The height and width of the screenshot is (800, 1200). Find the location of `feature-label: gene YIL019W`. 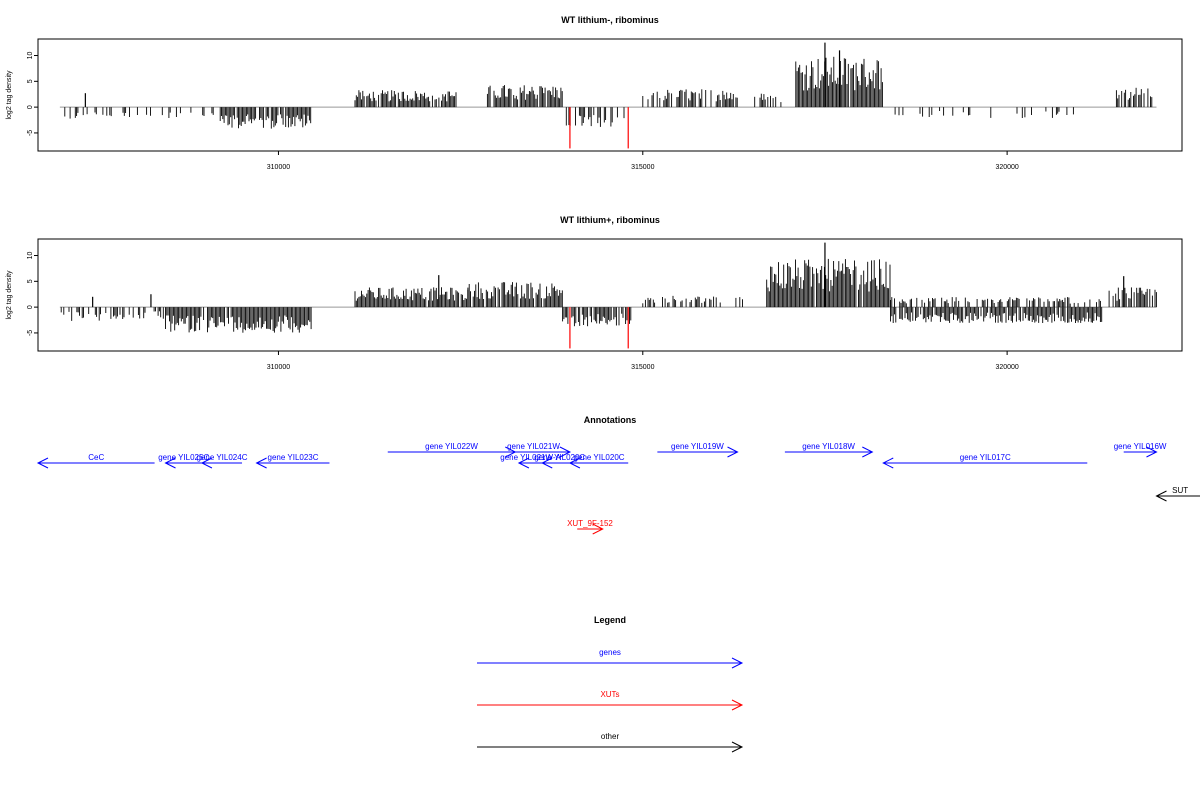

feature-label: gene YIL019W is located at coordinates (697, 446).